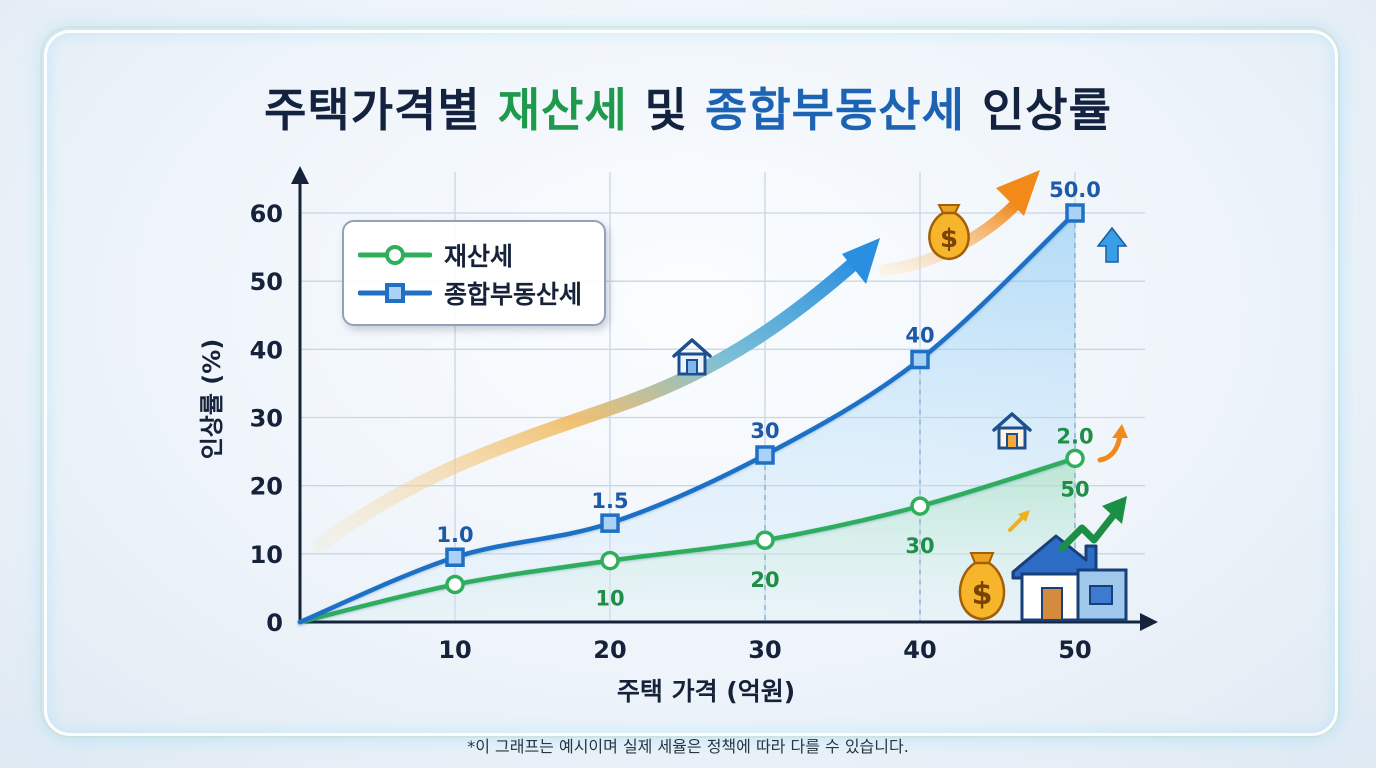  I want to click on title-property-tax: 재산세, so click(562, 110).